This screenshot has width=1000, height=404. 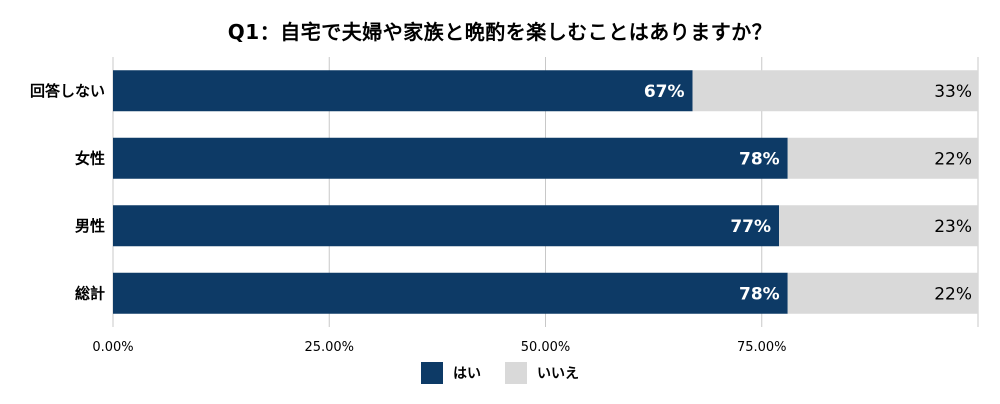 What do you see at coordinates (432, 373) in the screenshot?
I see `legend-swatch-yes` at bounding box center [432, 373].